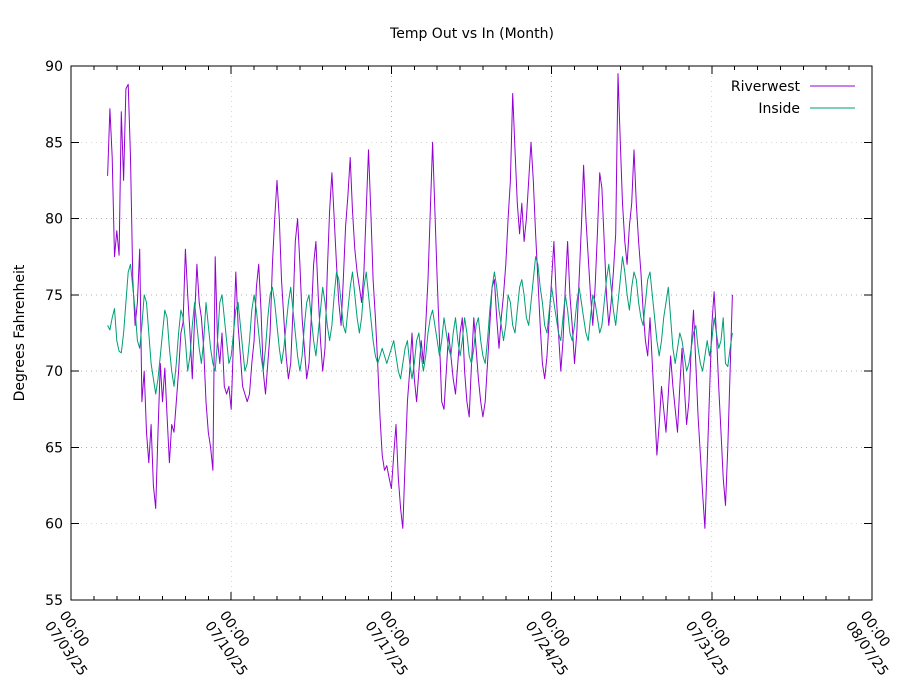  I want to click on legend: Riverwest Inside, so click(793, 98).